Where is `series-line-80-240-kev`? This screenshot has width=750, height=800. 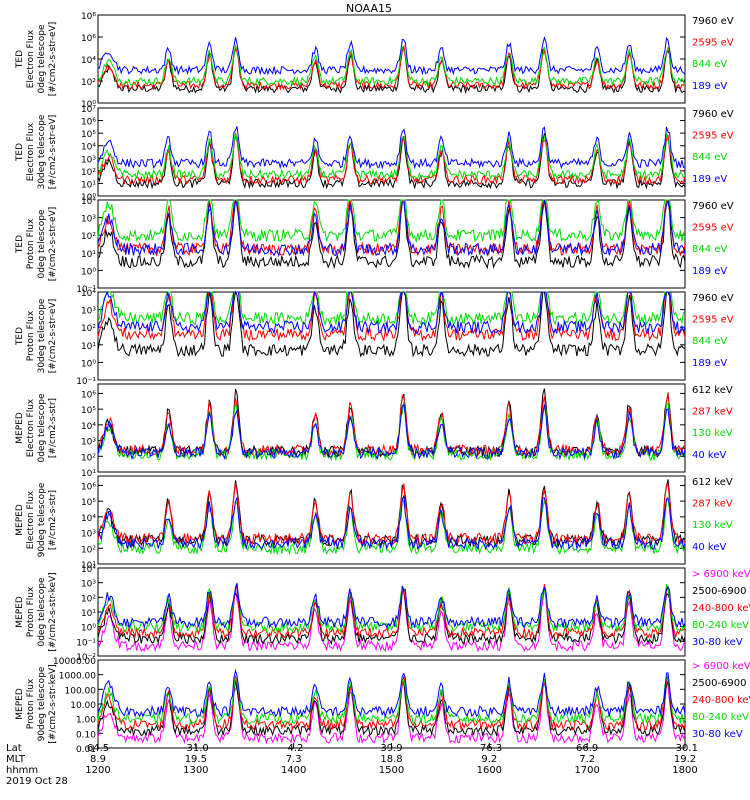
series-line-80-240-kev is located at coordinates (391, 608).